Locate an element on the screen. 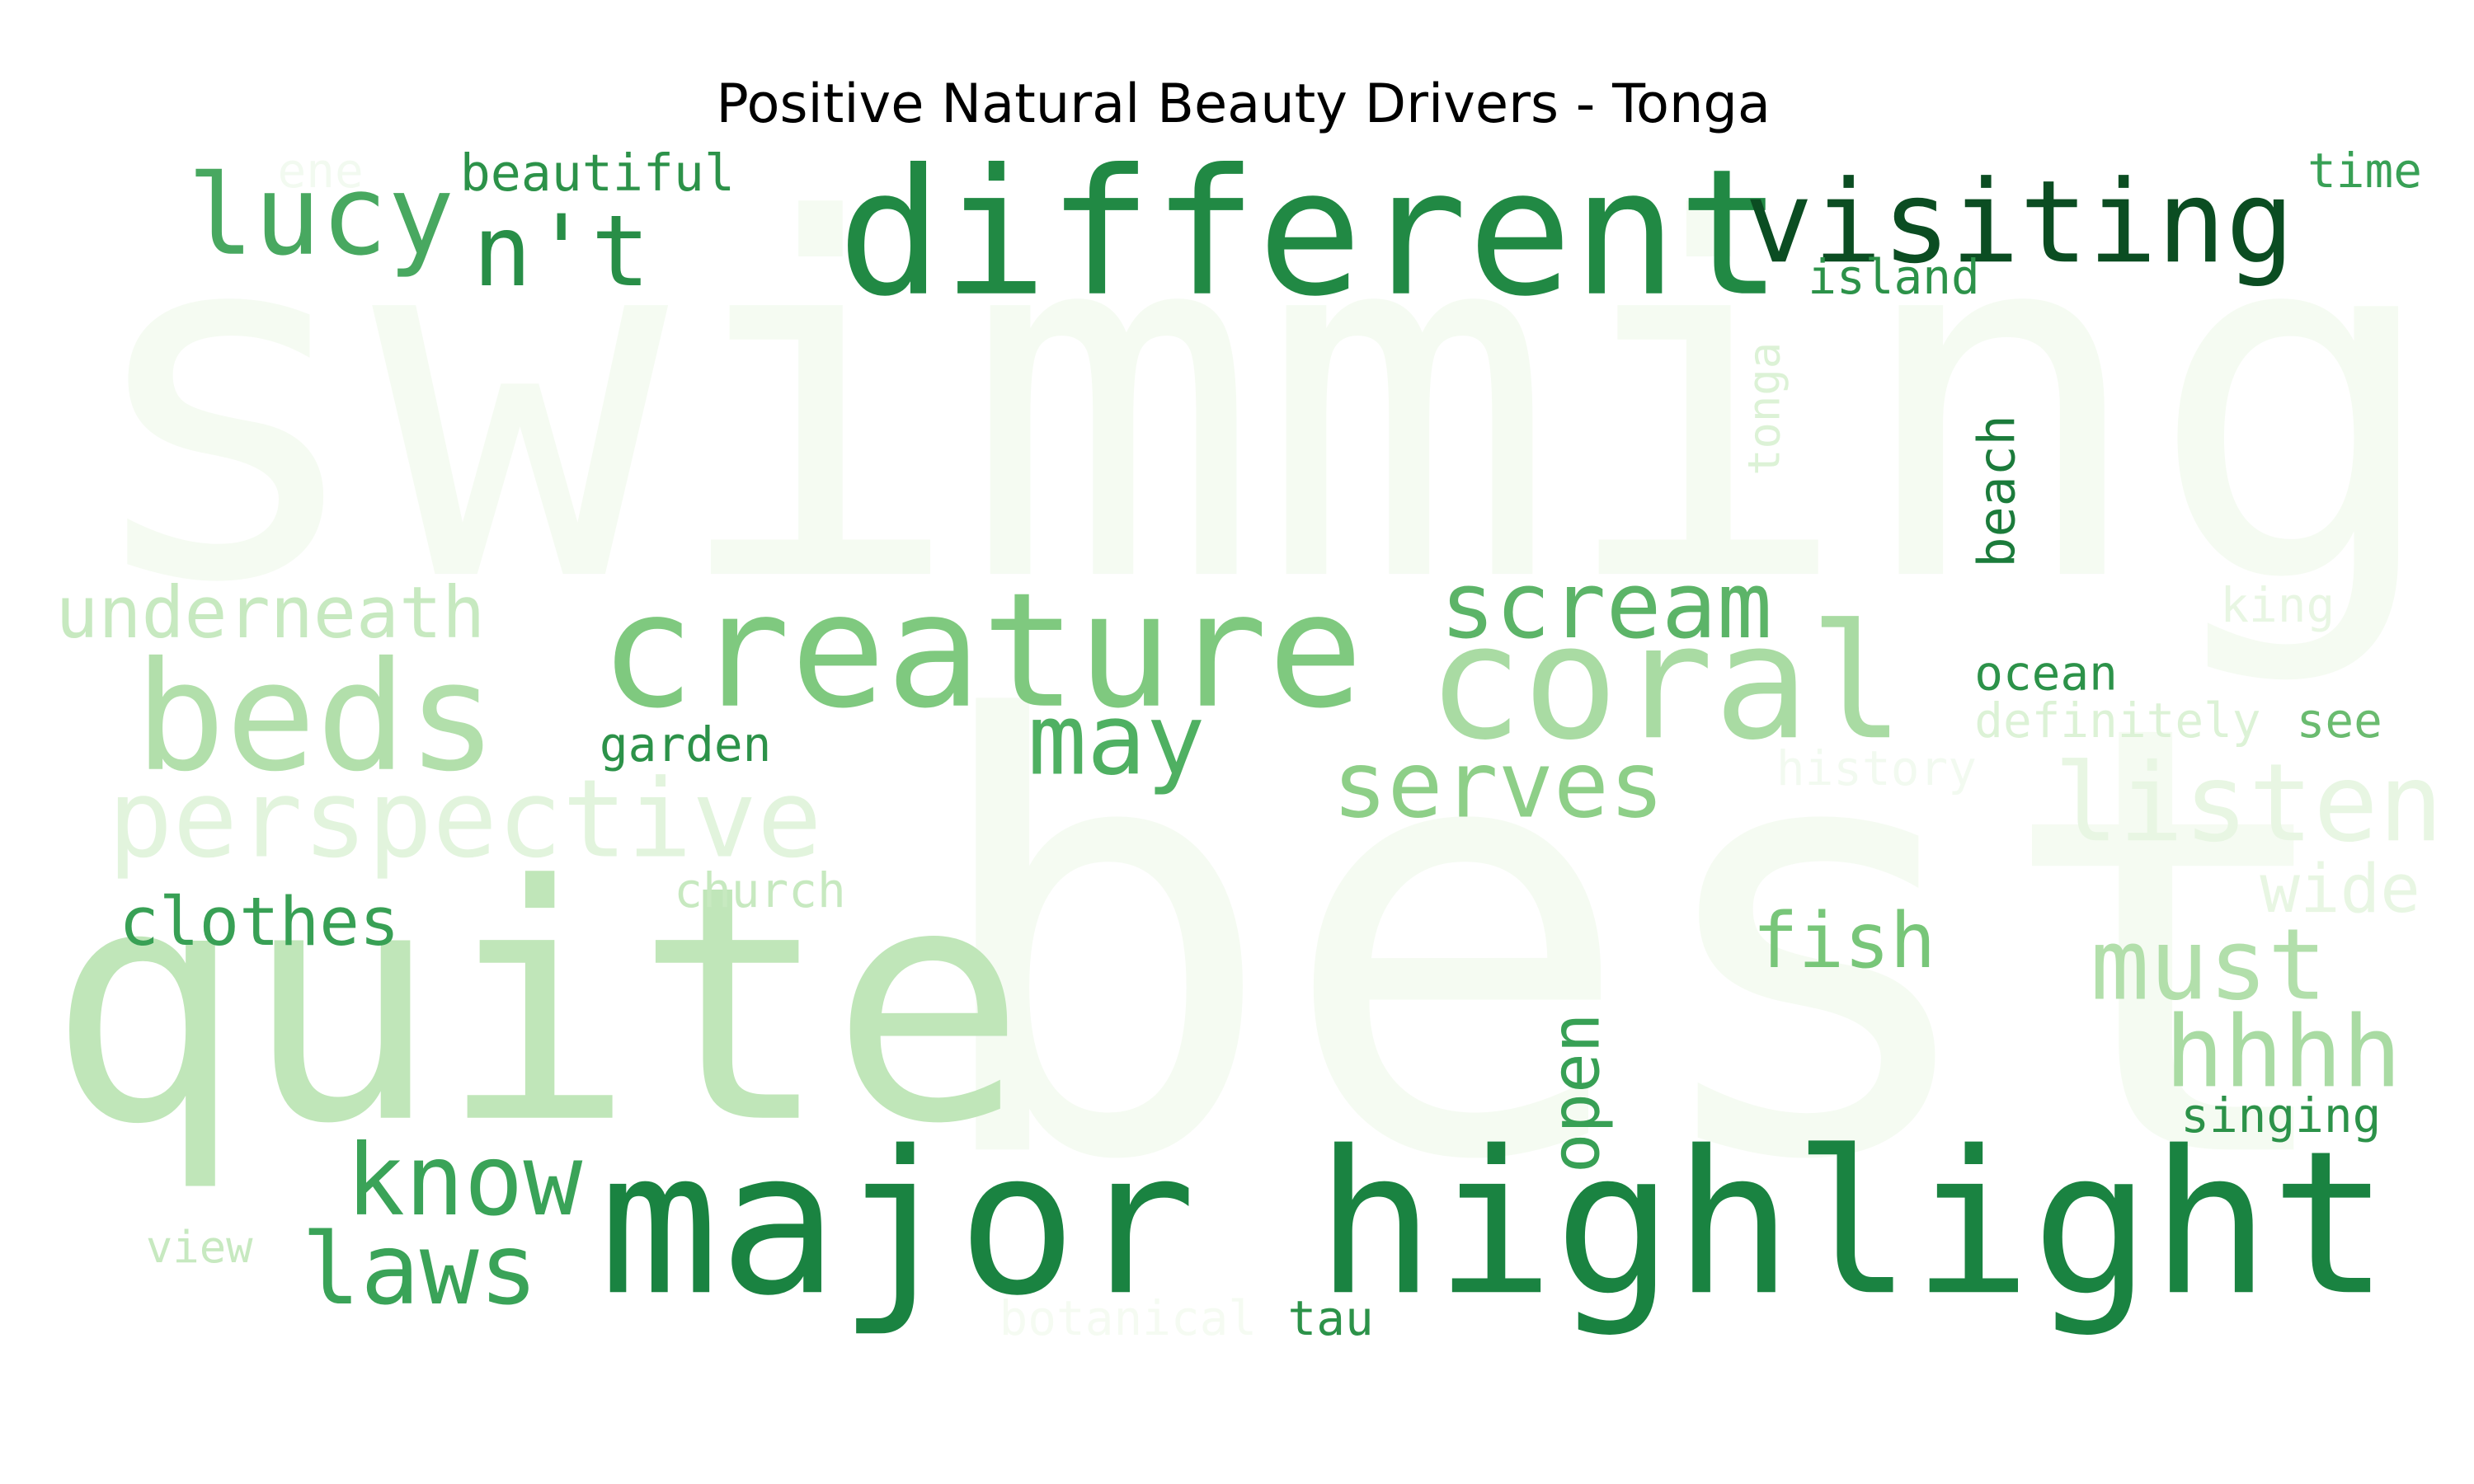 This screenshot has width=2474, height=1484. word-quite: quite is located at coordinates (537, 1006).